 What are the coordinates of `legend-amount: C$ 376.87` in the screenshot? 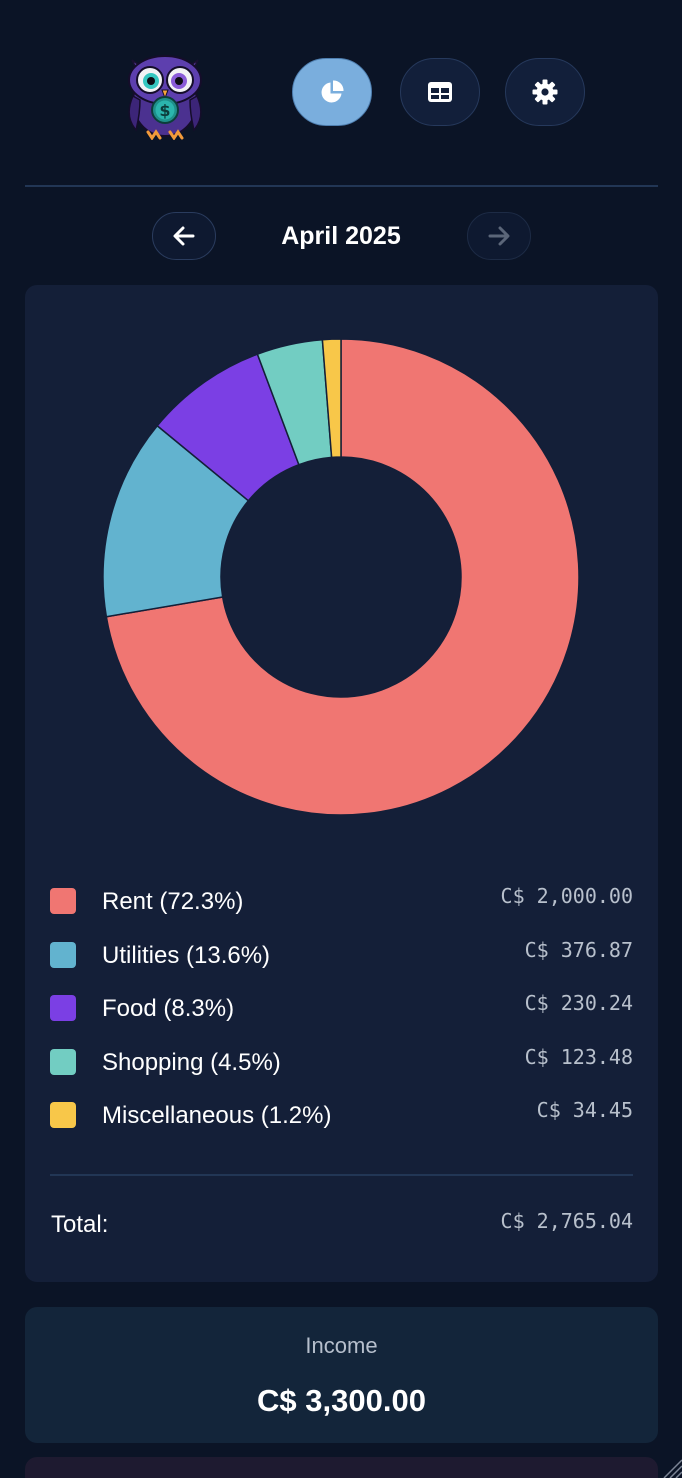 It's located at (578, 950).